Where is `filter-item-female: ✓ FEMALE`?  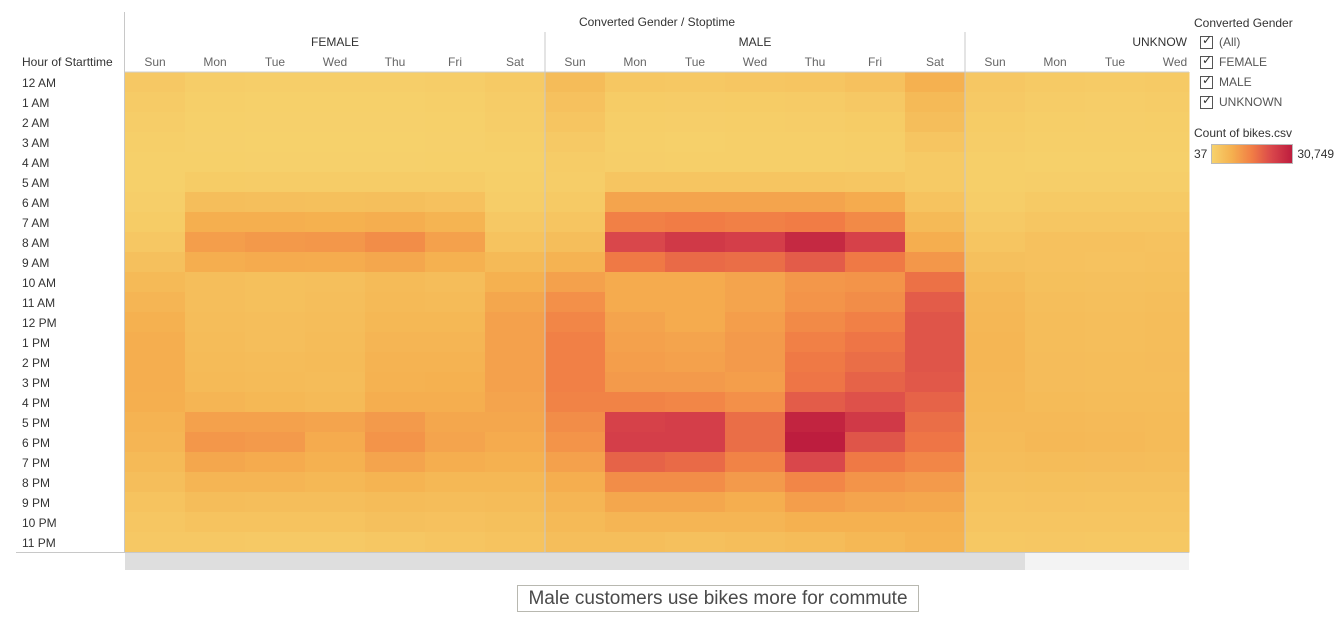 filter-item-female: ✓ FEMALE is located at coordinates (1269, 62).